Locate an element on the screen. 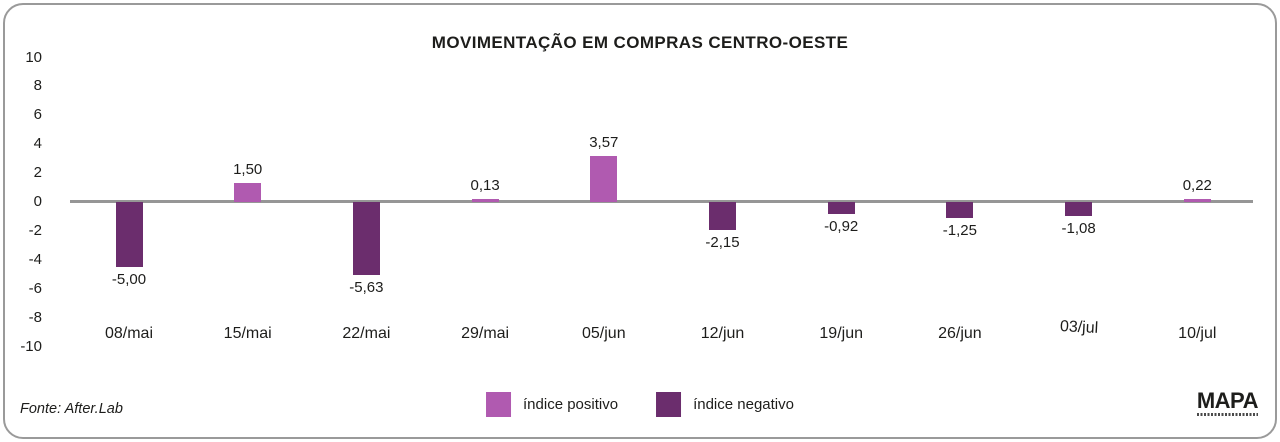  mapa-logo-tagline-line is located at coordinates (1227, 414).